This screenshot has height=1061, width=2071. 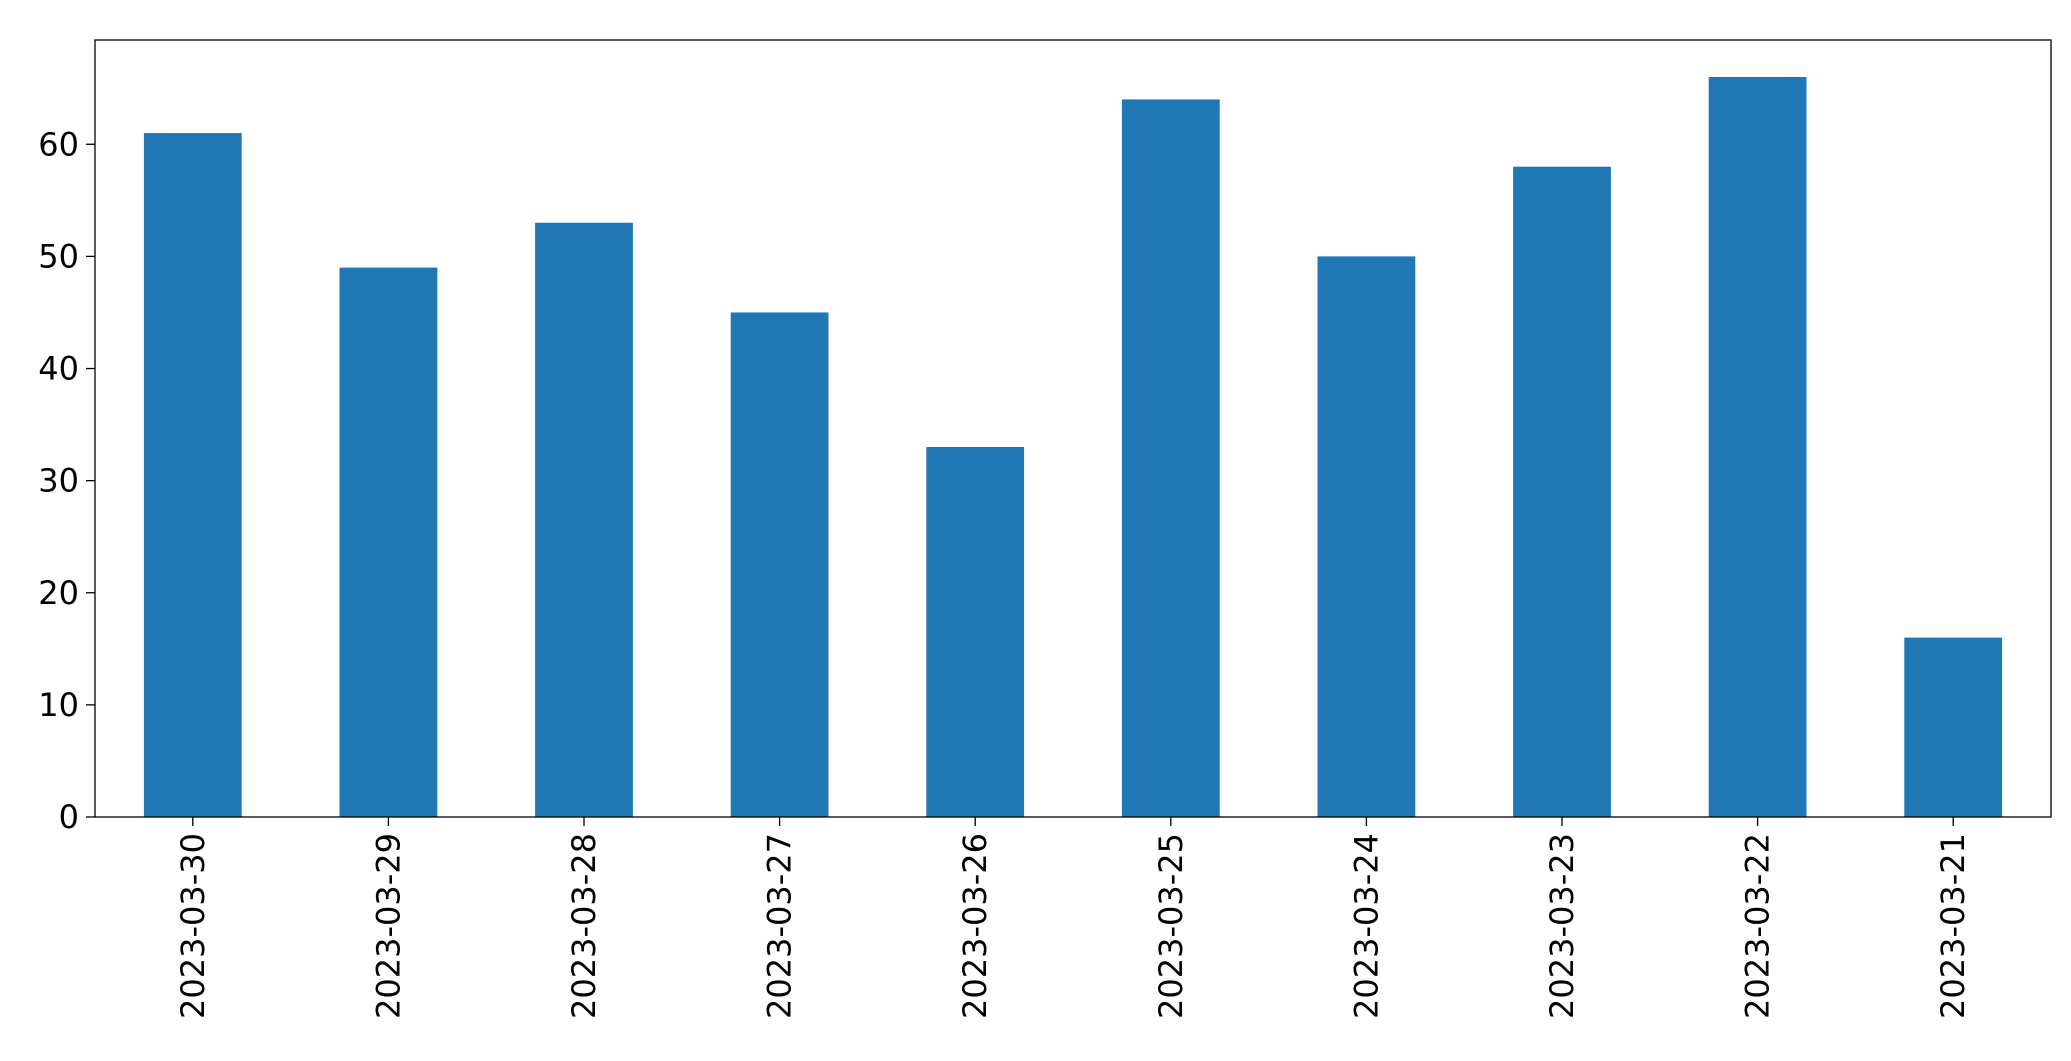 I want to click on x-tick-label: 2023-03-26, so click(x=975, y=926).